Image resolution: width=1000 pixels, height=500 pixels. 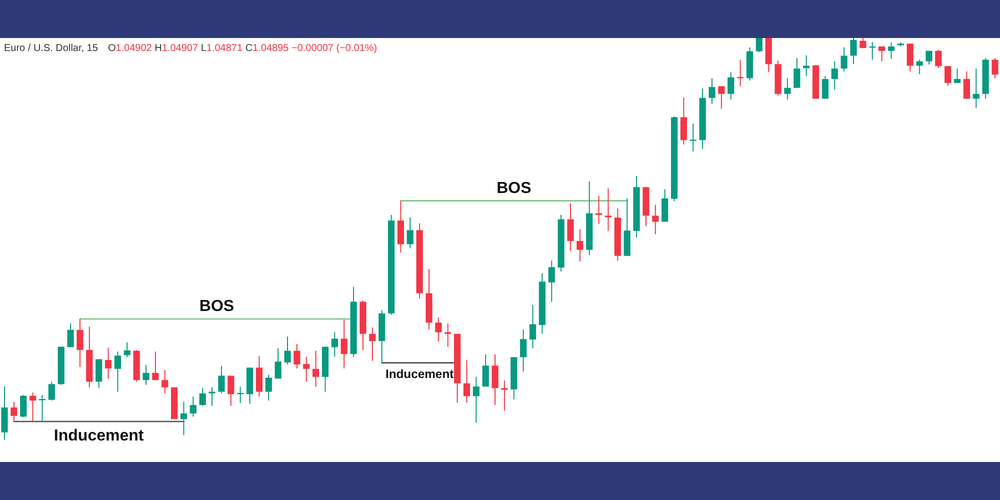 What do you see at coordinates (243, 48) in the screenshot?
I see `text: O1.04902 H1.04907 L1.04871 C1.04895 −0.00007 (−0.01%)` at bounding box center [243, 48].